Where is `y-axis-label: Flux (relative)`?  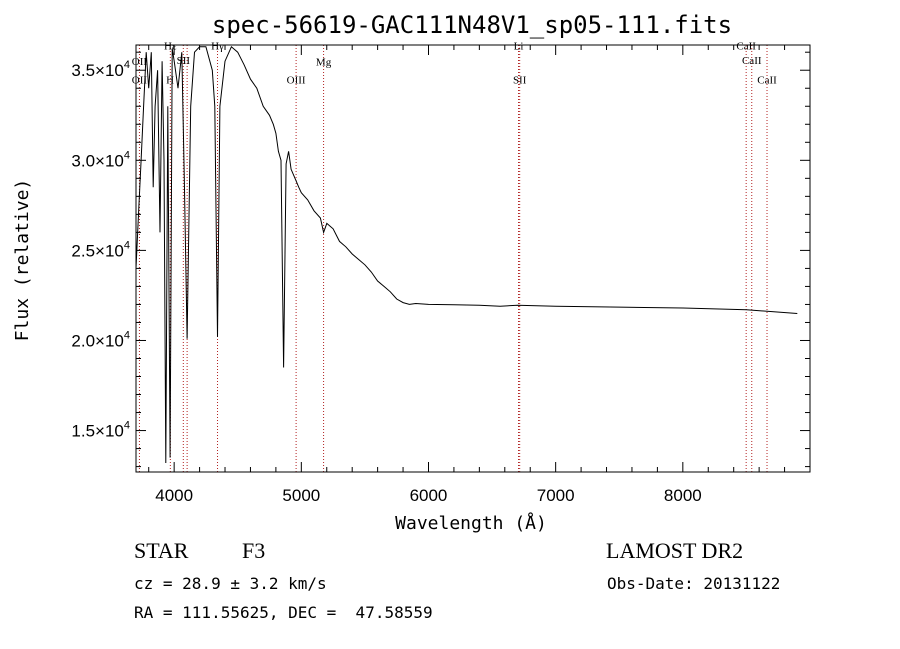
y-axis-label: Flux (relative) is located at coordinates (22, 260).